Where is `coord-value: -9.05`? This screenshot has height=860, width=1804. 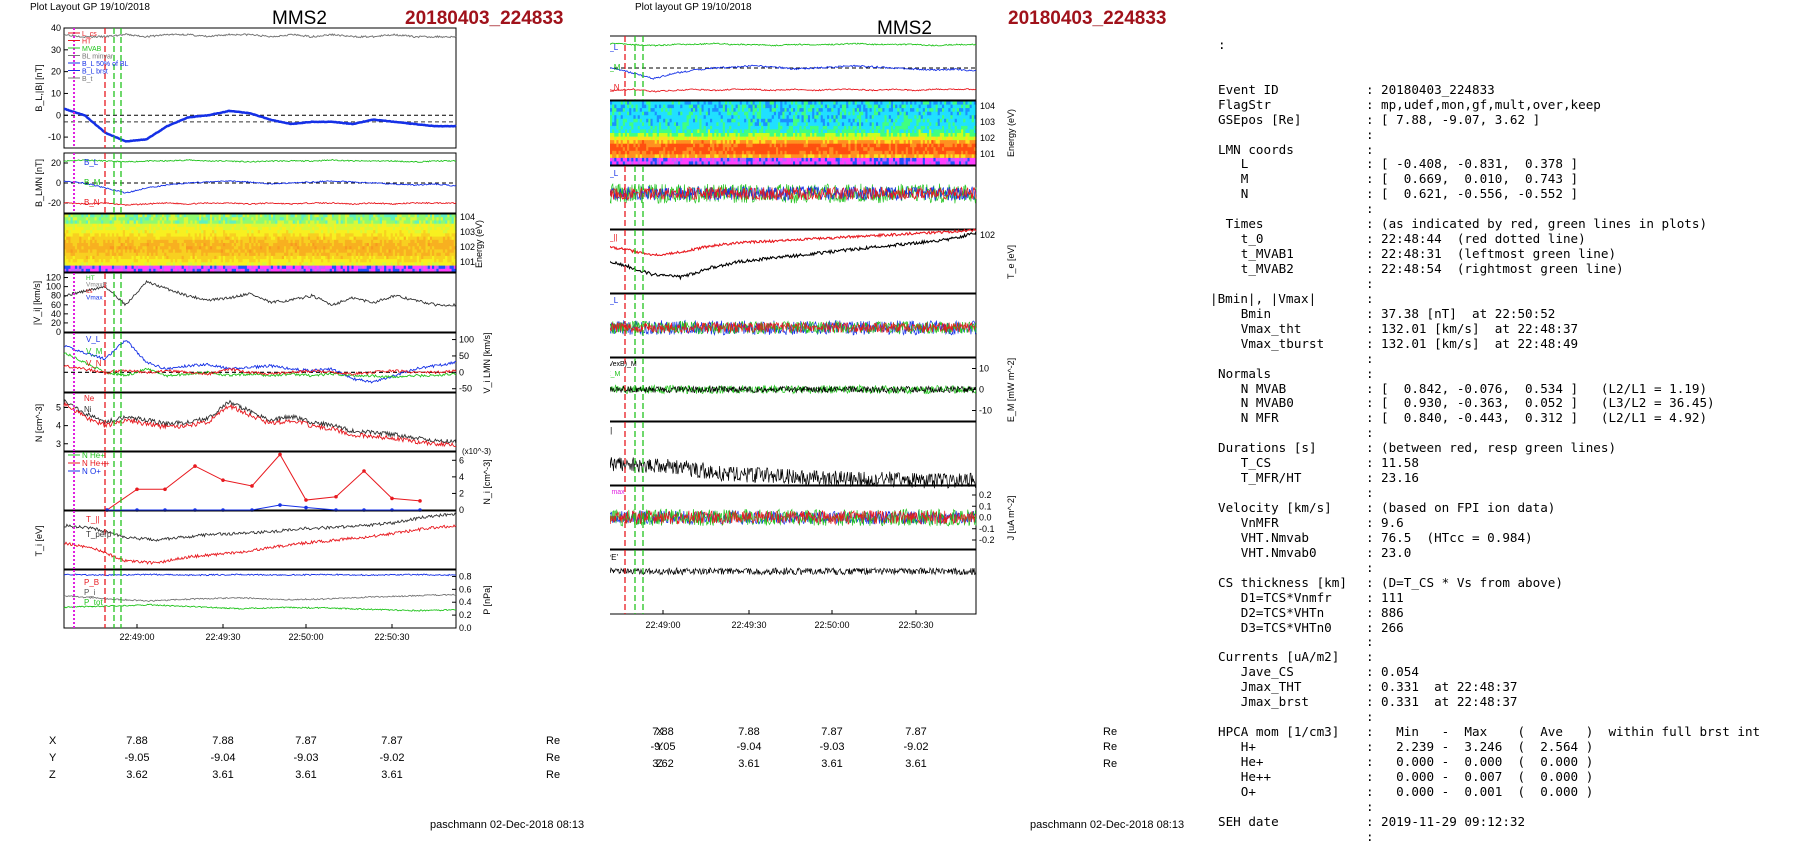
coord-value: -9.05 is located at coordinates (137, 758).